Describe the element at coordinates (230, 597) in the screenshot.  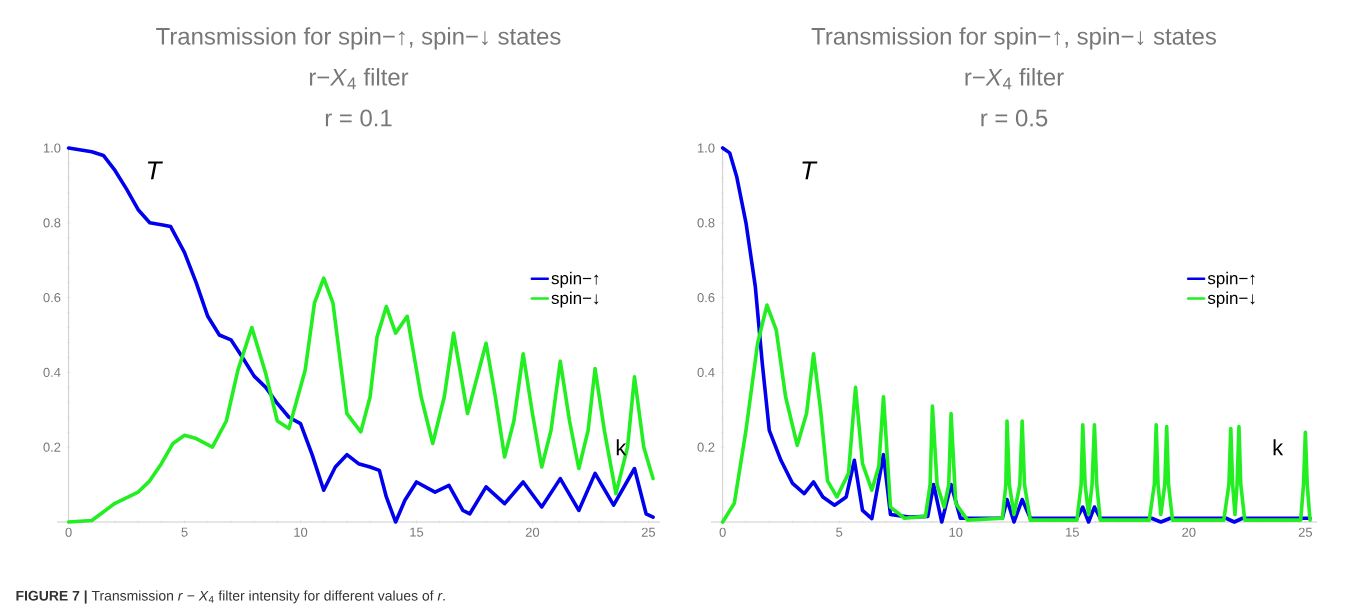
I see `text: FIGURE 7 | Transmission r − X$_{4}$ filter intensity for different values of r.` at that location.